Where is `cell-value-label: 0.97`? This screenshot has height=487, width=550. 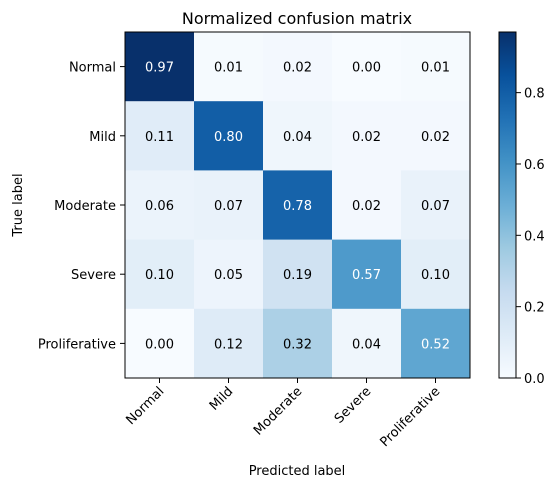
cell-value-label: 0.97 is located at coordinates (159, 68).